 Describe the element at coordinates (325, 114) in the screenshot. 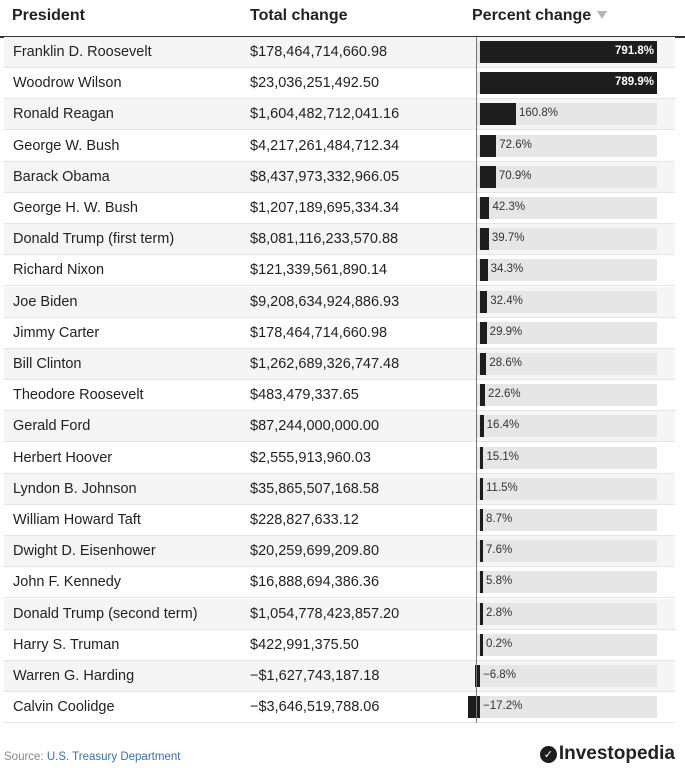

I see `total-change-value: $1,604,482,712,041.16` at that location.